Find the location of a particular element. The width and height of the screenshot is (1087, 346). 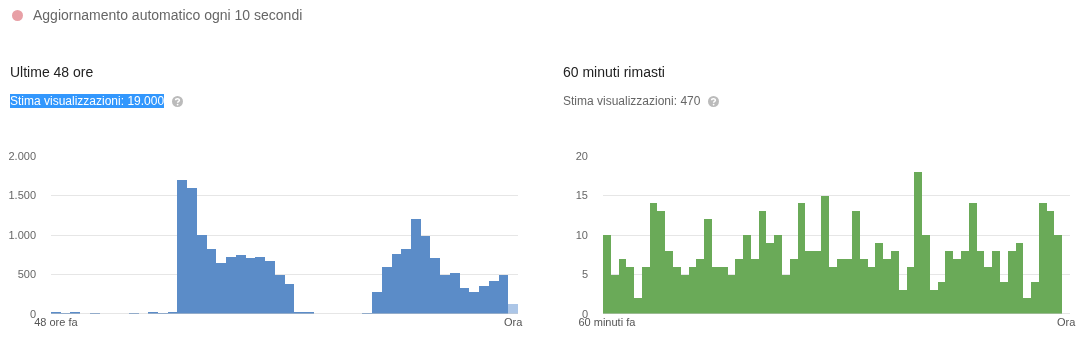

y-tick-label: 10 is located at coordinates (581, 234).